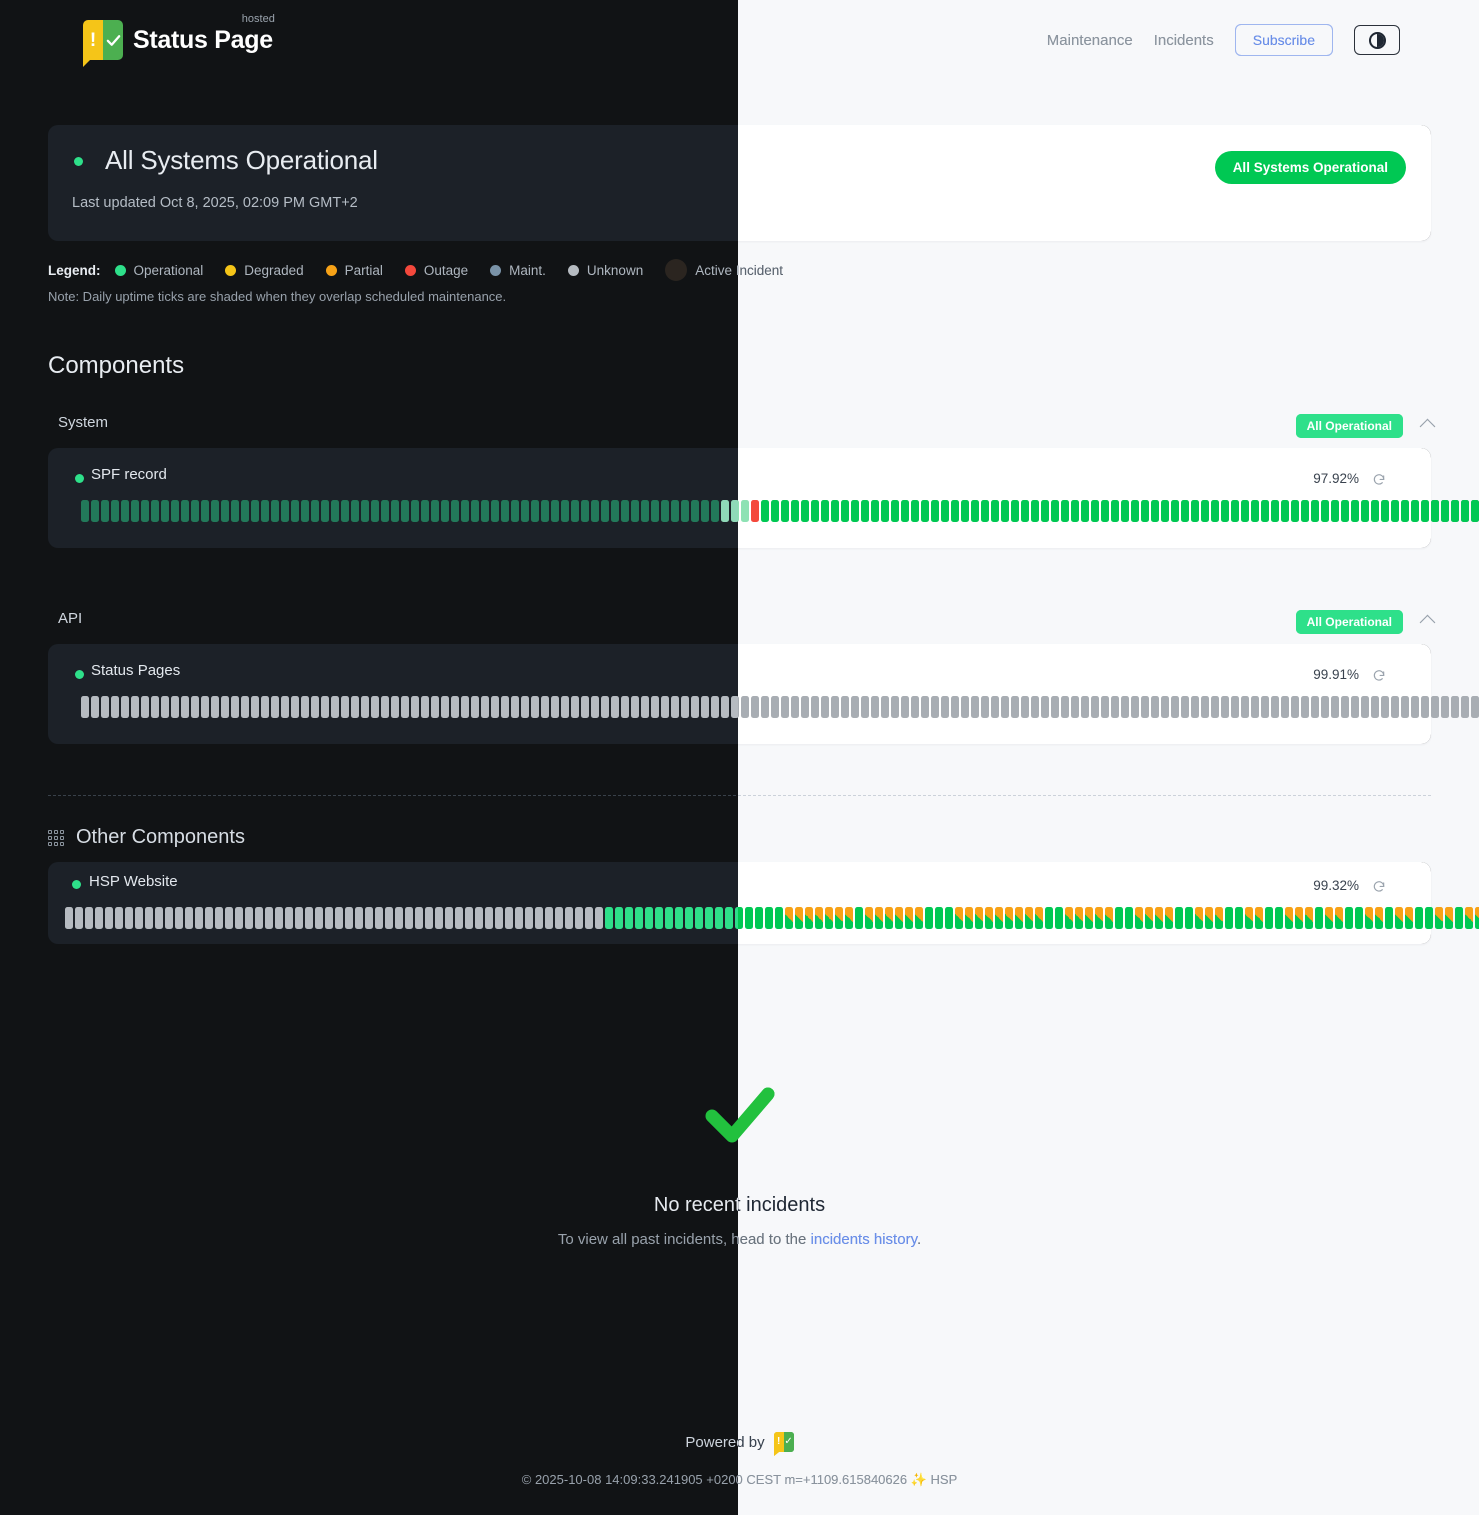  What do you see at coordinates (863, 1239) in the screenshot?
I see `incidents-history-link: incidents history` at bounding box center [863, 1239].